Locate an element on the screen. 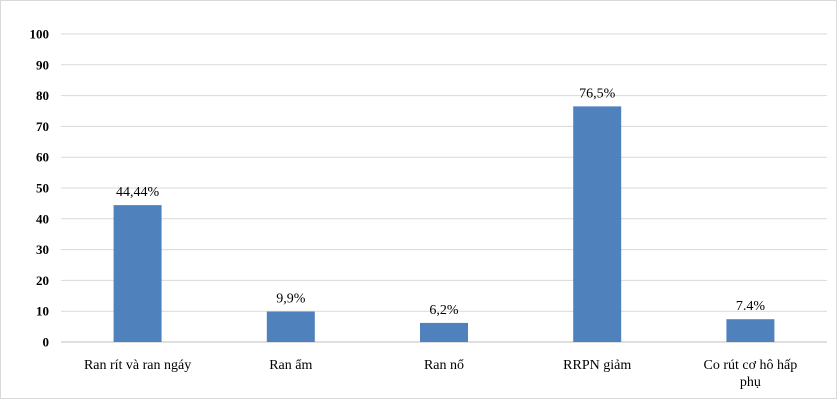 The width and height of the screenshot is (837, 400). data-label: 76,5% is located at coordinates (597, 93).